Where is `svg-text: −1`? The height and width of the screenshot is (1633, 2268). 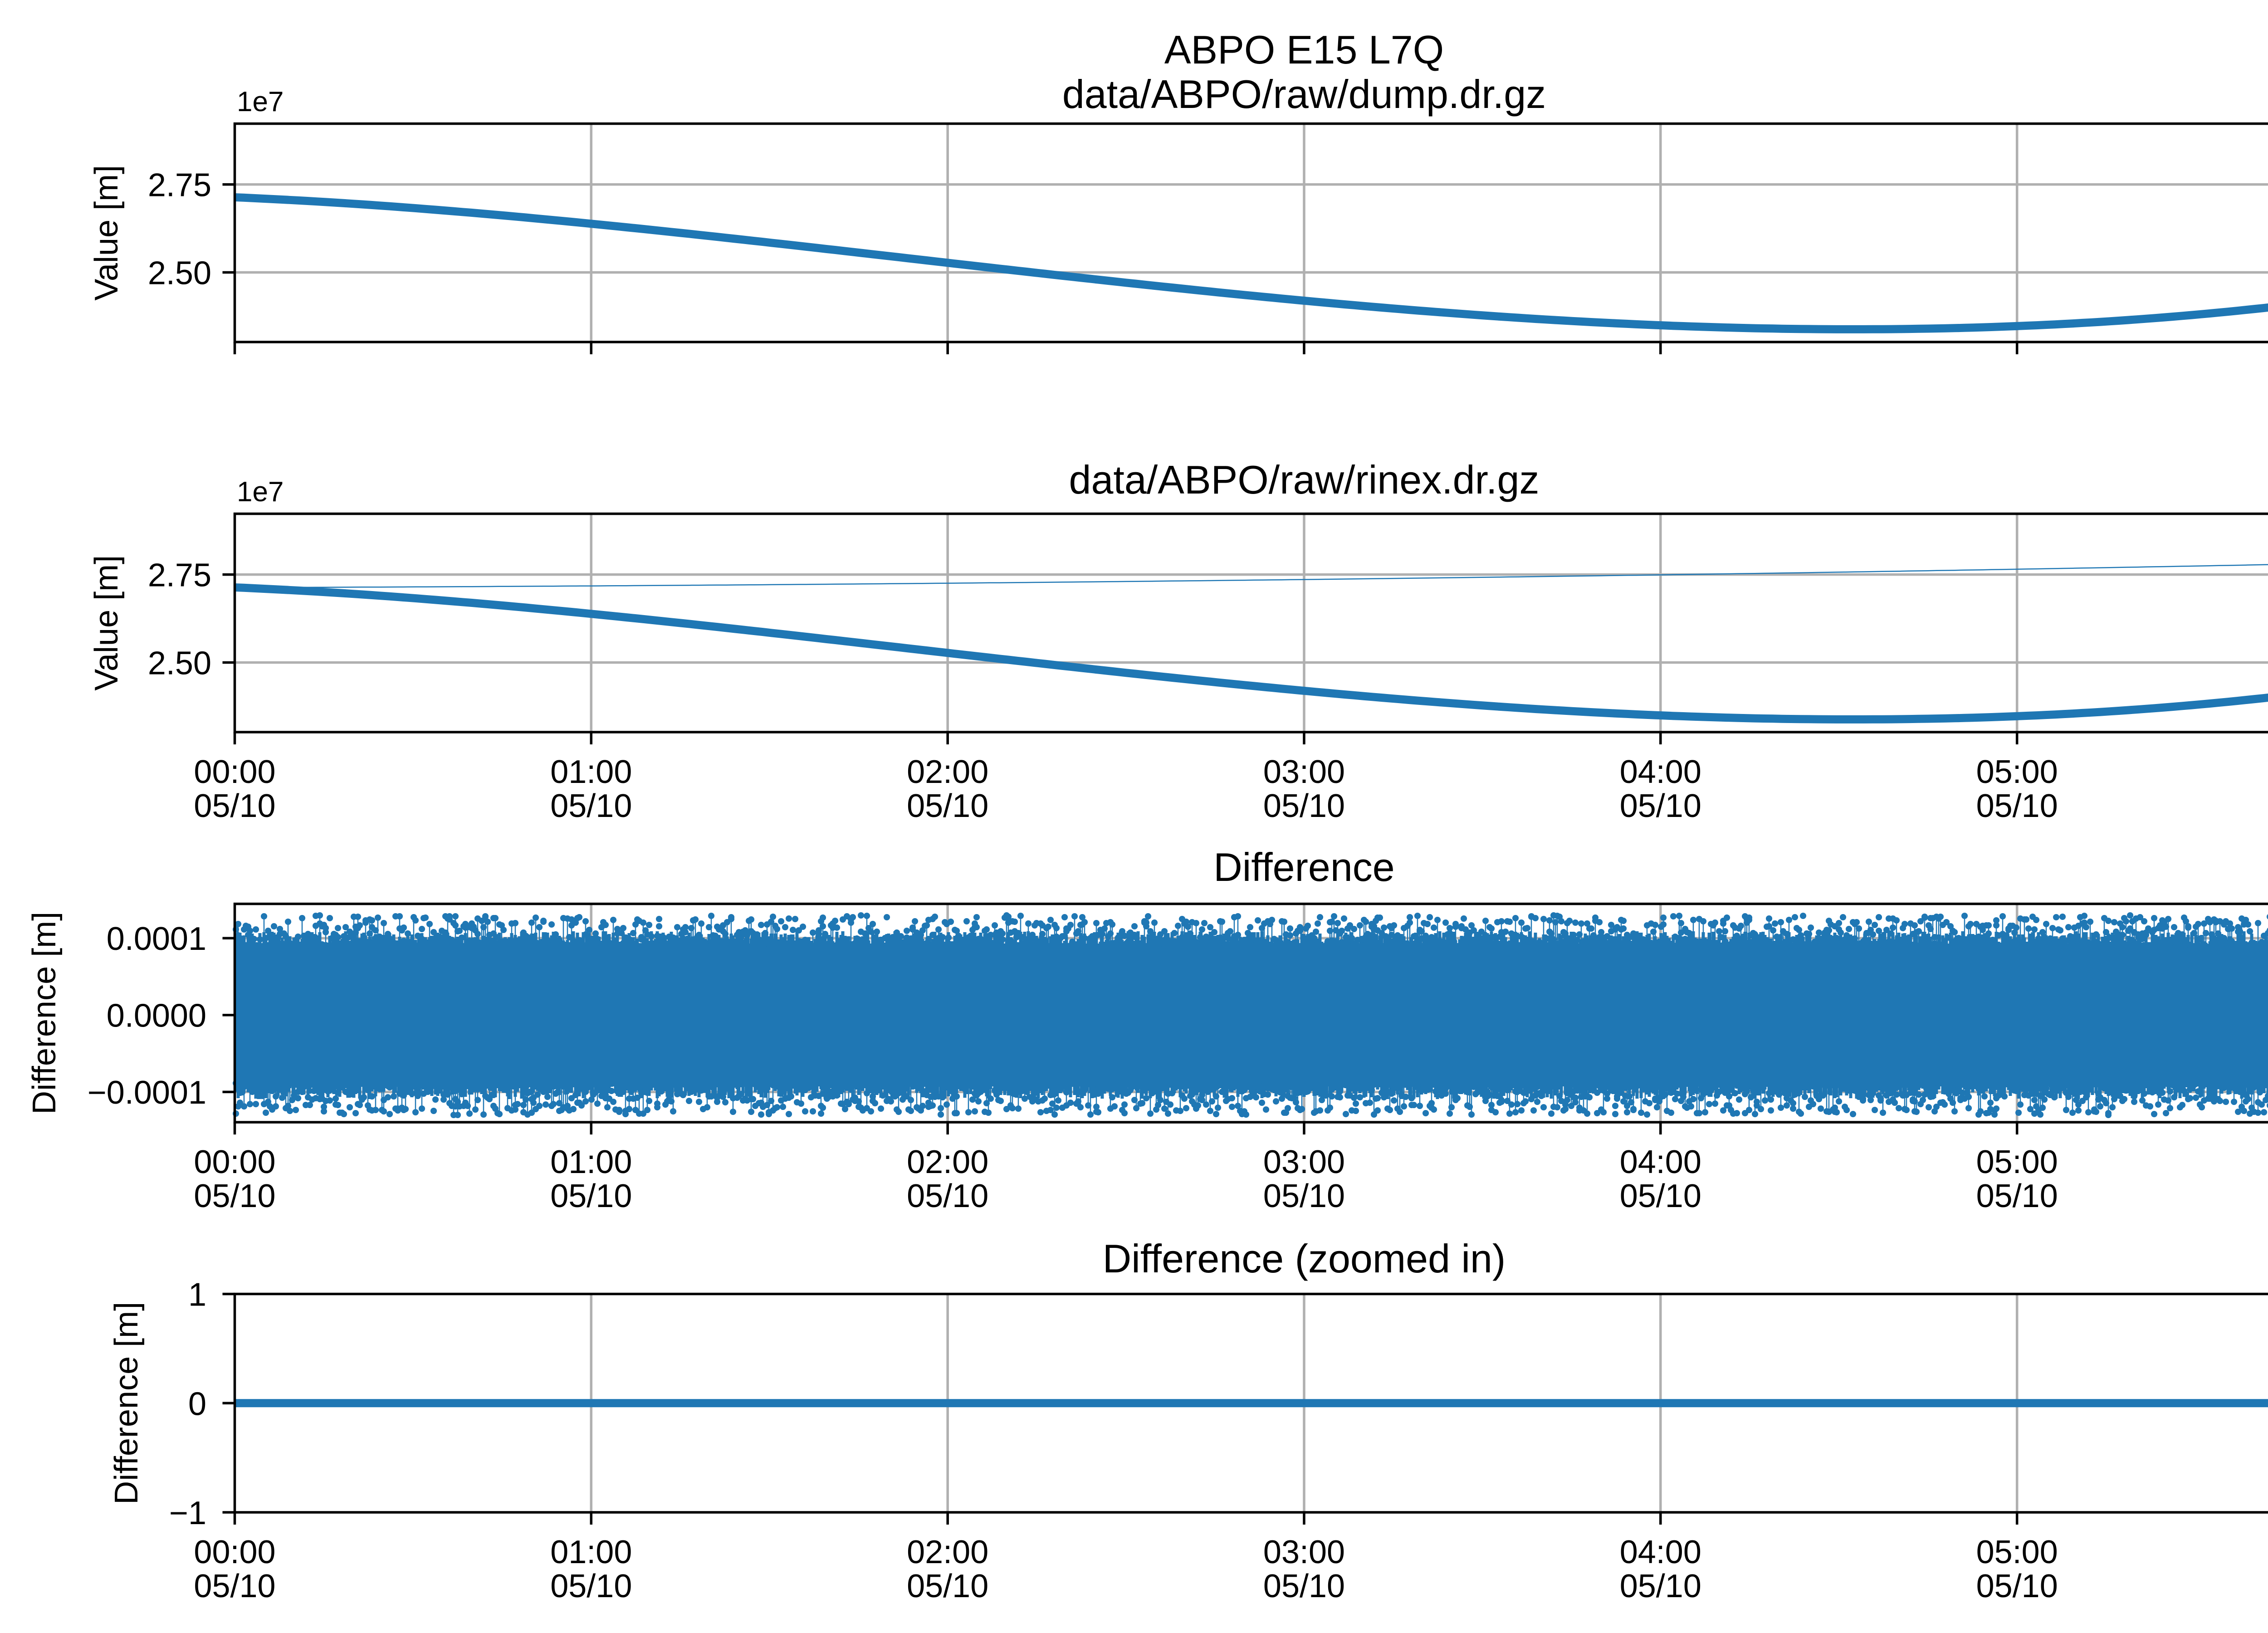
svg-text: −1 is located at coordinates (188, 1513).